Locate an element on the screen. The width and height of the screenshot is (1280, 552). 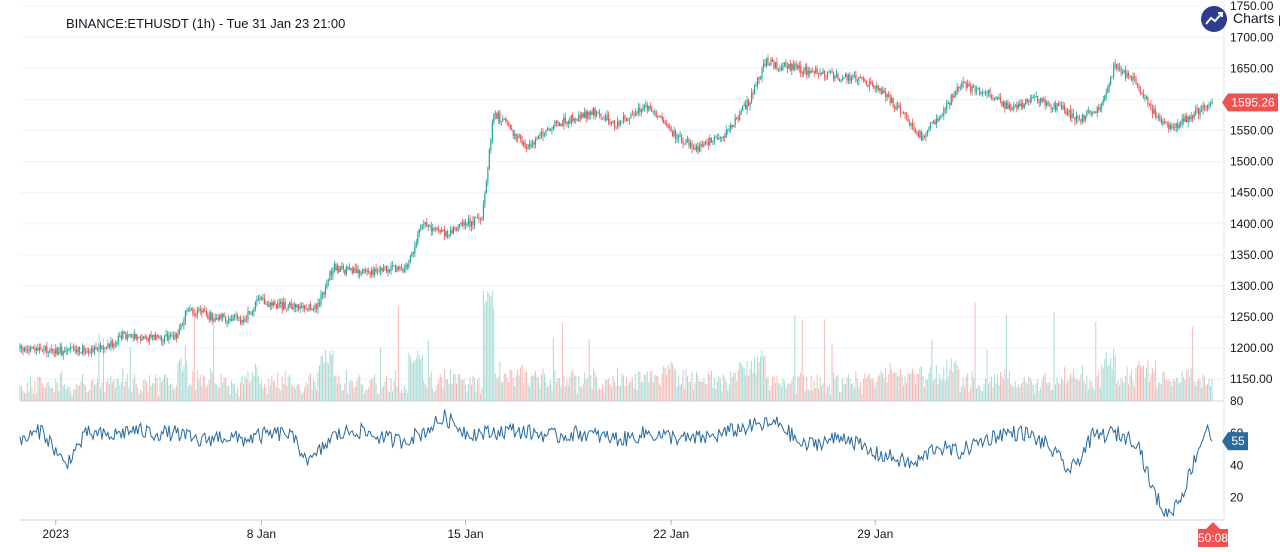
price-tick-label: 1400.00 is located at coordinates (1252, 224).